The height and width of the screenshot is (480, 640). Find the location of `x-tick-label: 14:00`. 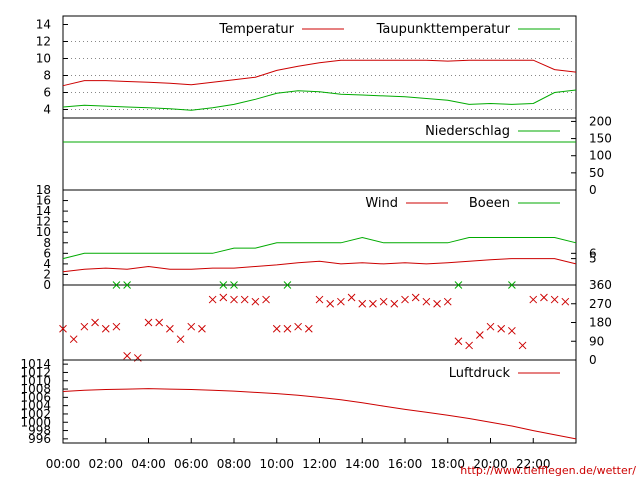

x-tick-label: 14:00 is located at coordinates (362, 464).